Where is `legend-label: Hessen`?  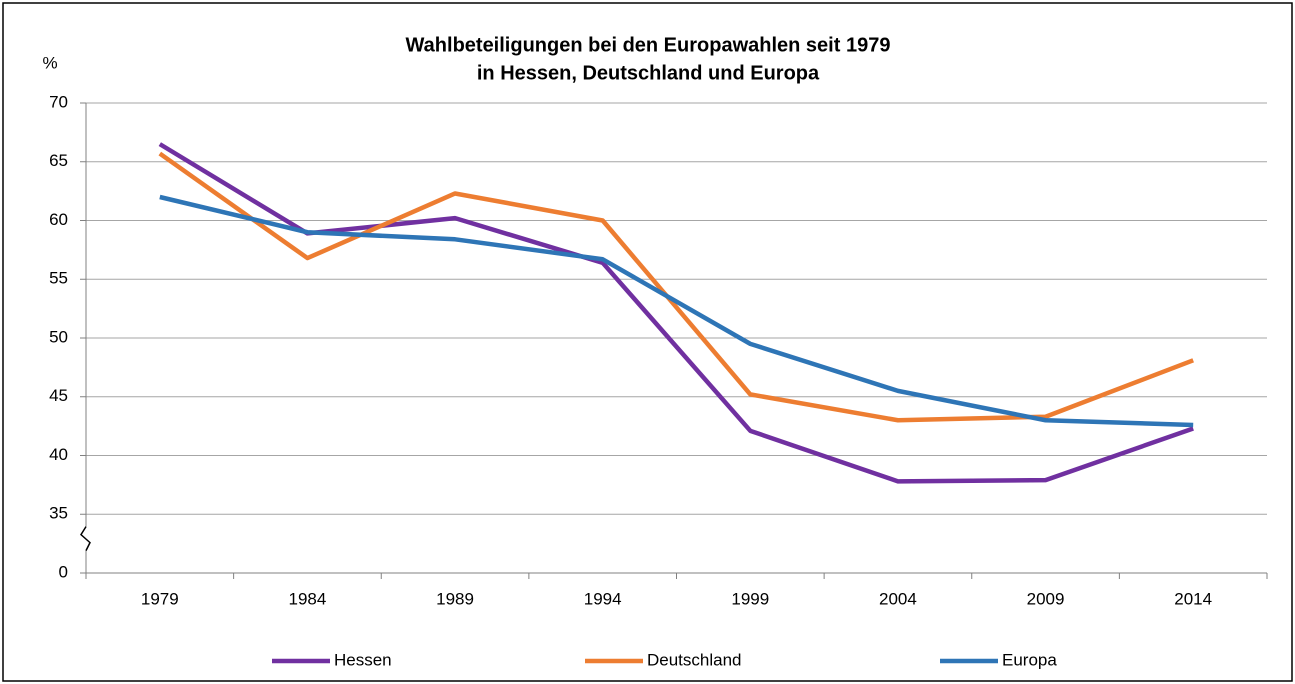 legend-label: Hessen is located at coordinates (363, 659).